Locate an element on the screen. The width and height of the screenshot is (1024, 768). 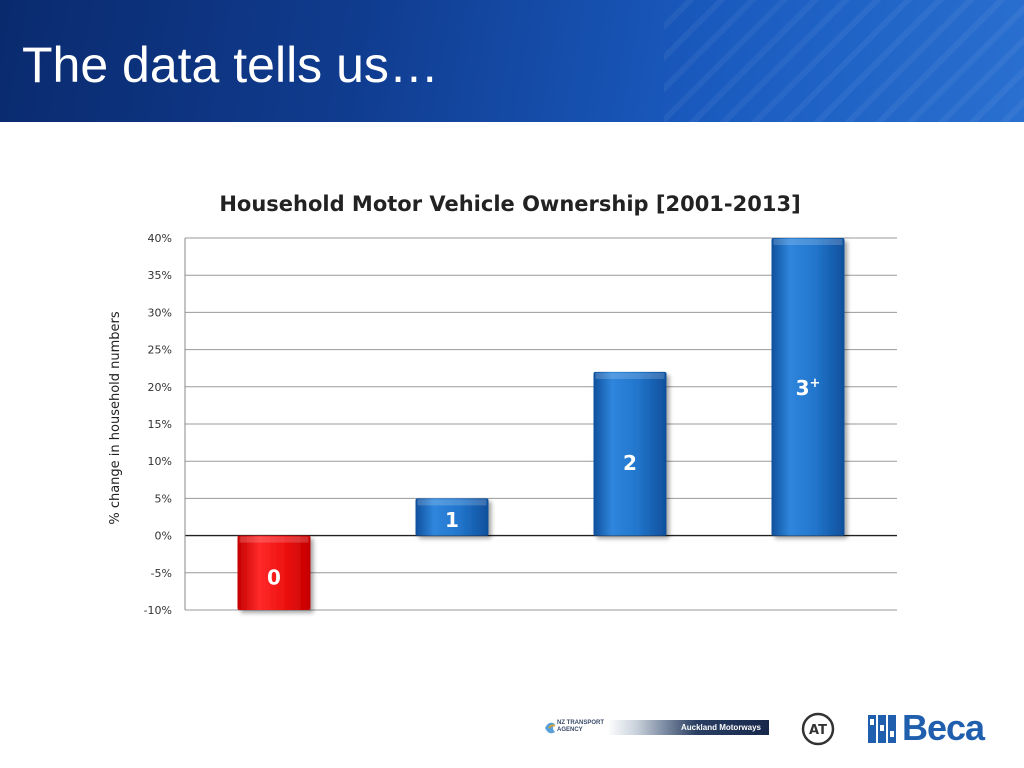
bar-3-plus is located at coordinates (808, 387).